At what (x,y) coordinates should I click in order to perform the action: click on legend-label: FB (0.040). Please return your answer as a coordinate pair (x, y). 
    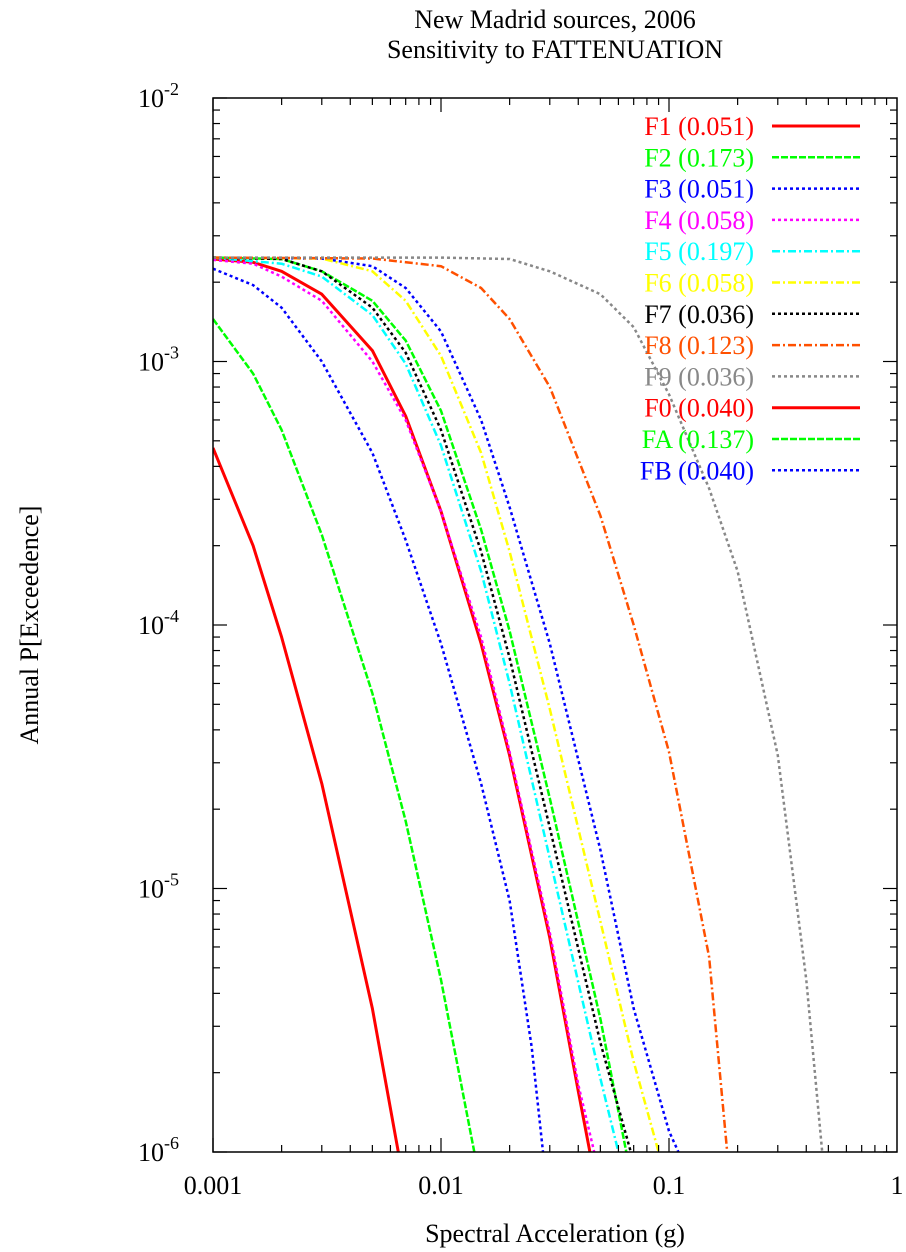
    Looking at the image, I should click on (697, 470).